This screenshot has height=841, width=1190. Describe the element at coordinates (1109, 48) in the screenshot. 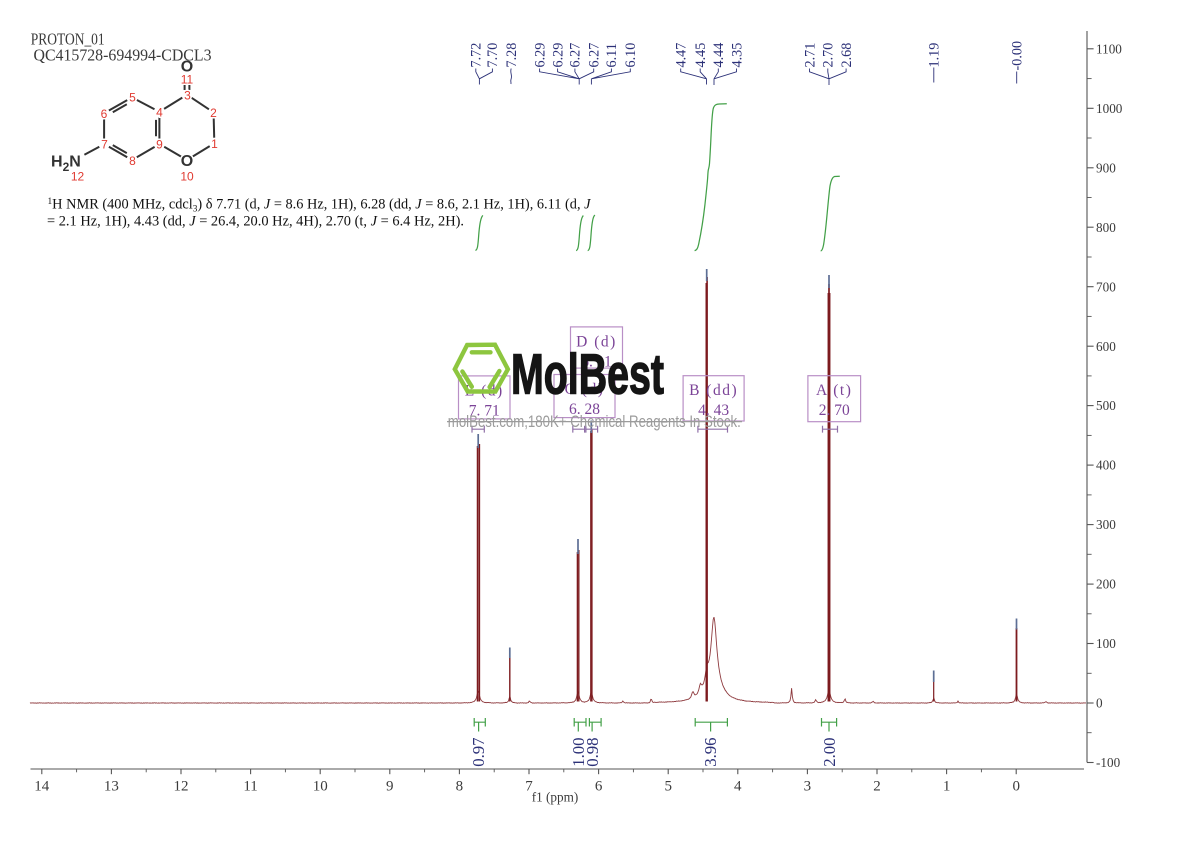

I see `svg-text: 1100` at that location.